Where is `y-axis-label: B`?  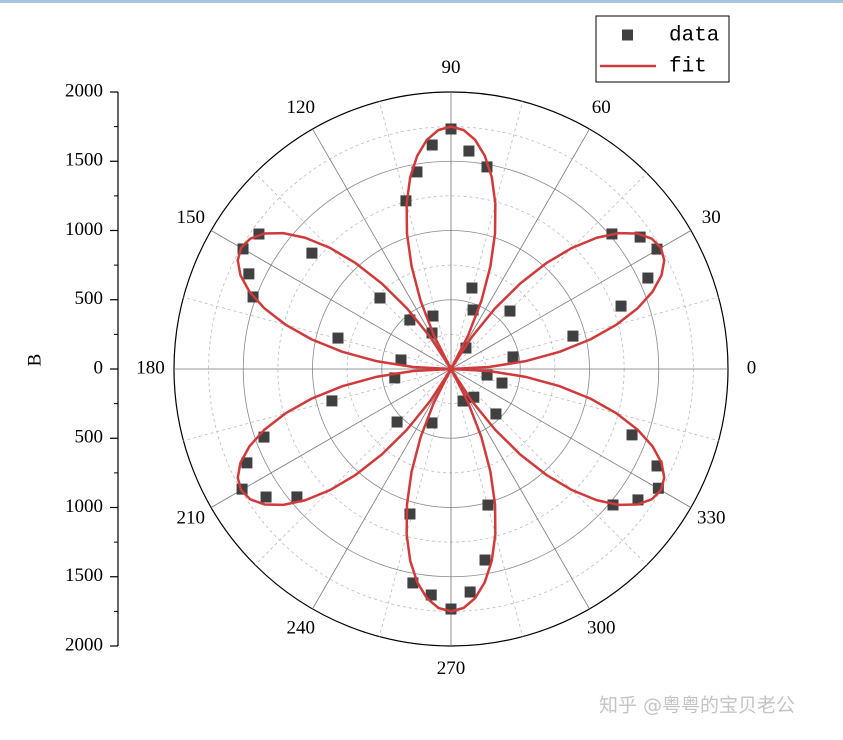
y-axis-label: B is located at coordinates (34, 360).